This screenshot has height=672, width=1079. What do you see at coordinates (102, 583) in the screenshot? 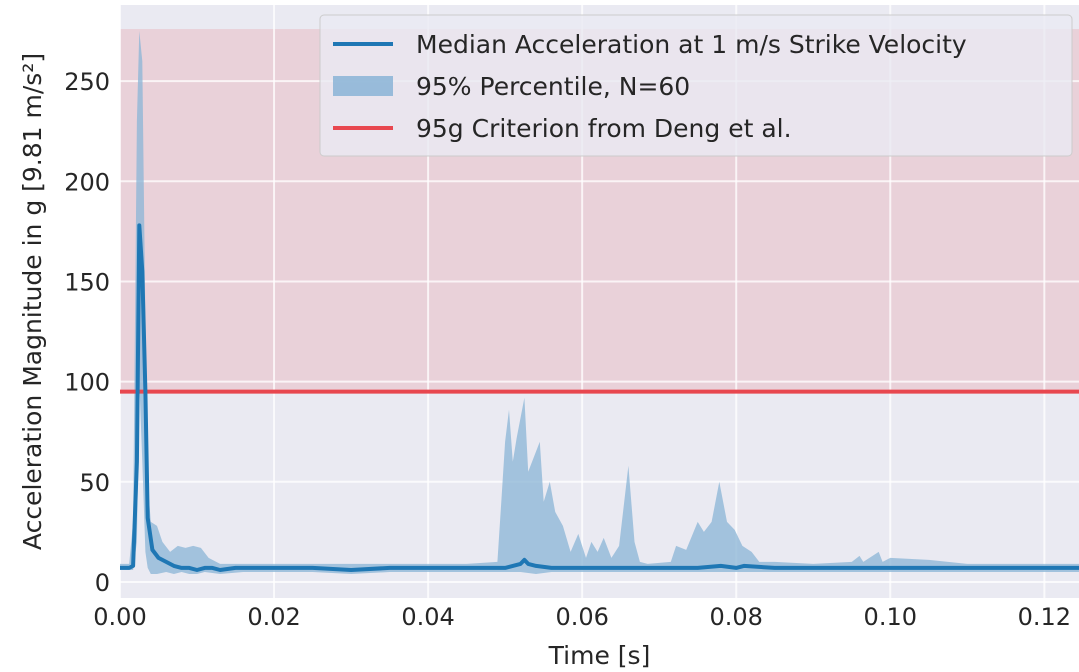
I see `y-tick-label: 0` at bounding box center [102, 583].